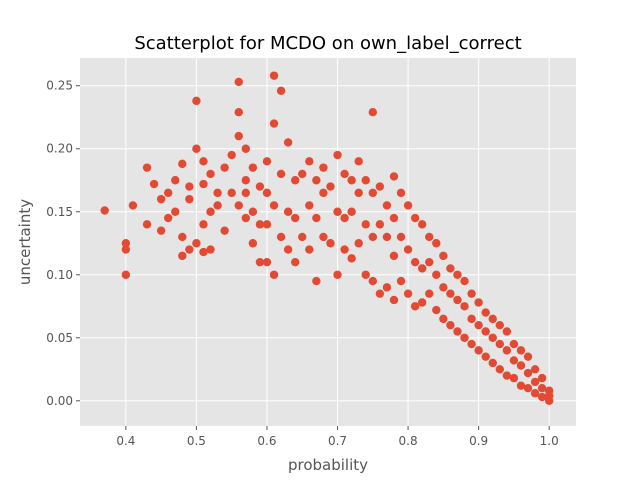 The image size is (640, 480). I want to click on x-tick-label: 0.5, so click(196, 441).